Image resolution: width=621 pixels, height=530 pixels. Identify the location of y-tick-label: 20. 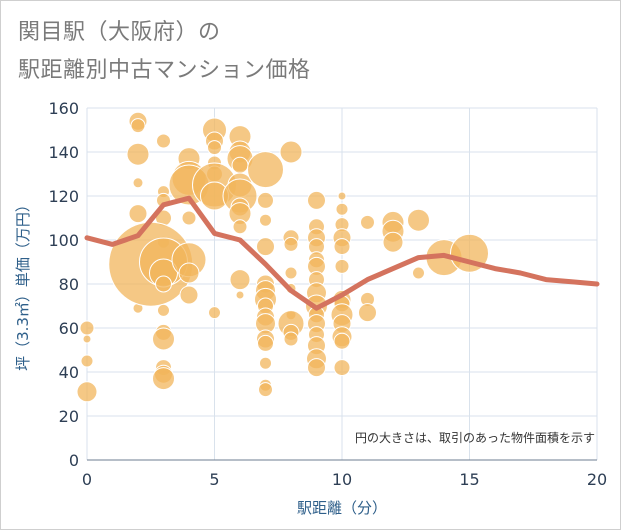
(69, 416).